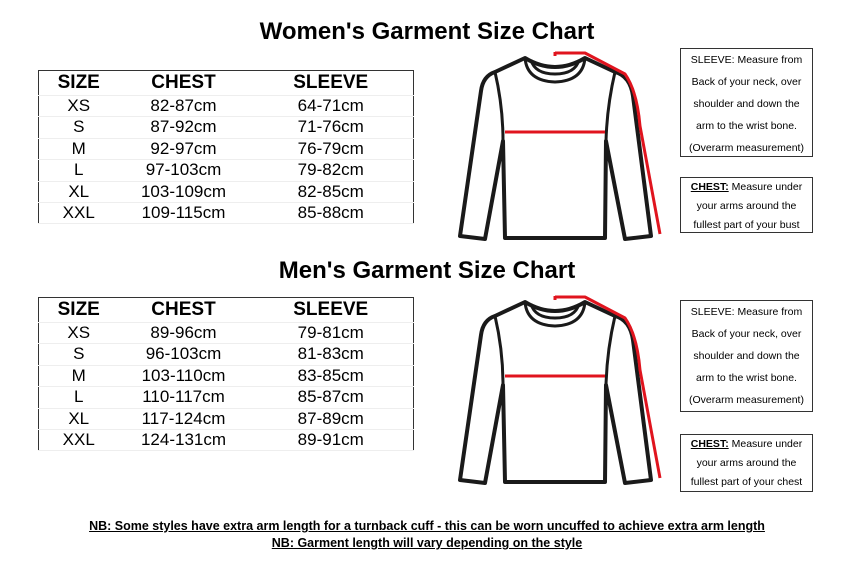  What do you see at coordinates (331, 419) in the screenshot?
I see `table-cell: 87-89cm` at bounding box center [331, 419].